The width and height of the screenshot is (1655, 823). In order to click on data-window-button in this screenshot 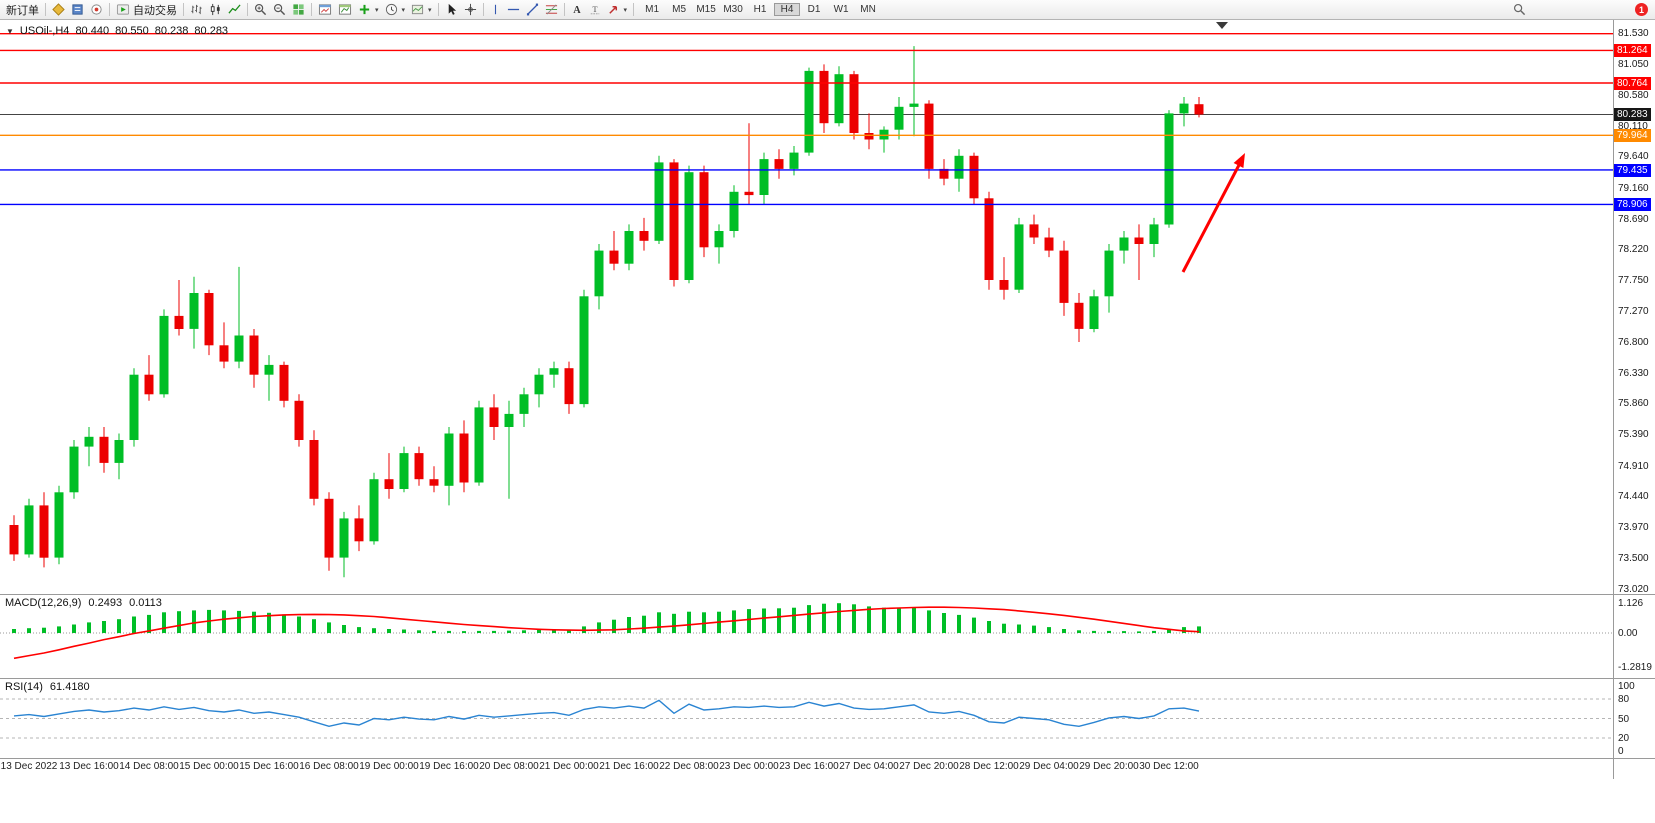, I will do `click(77, 9)`.